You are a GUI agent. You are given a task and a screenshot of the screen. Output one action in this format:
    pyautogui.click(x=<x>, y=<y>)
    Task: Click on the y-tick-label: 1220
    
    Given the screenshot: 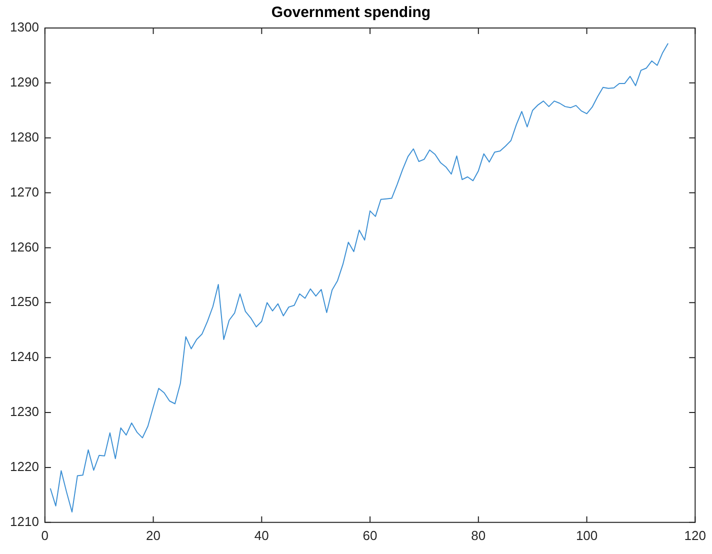 What is the action you would take?
    pyautogui.click(x=24, y=466)
    